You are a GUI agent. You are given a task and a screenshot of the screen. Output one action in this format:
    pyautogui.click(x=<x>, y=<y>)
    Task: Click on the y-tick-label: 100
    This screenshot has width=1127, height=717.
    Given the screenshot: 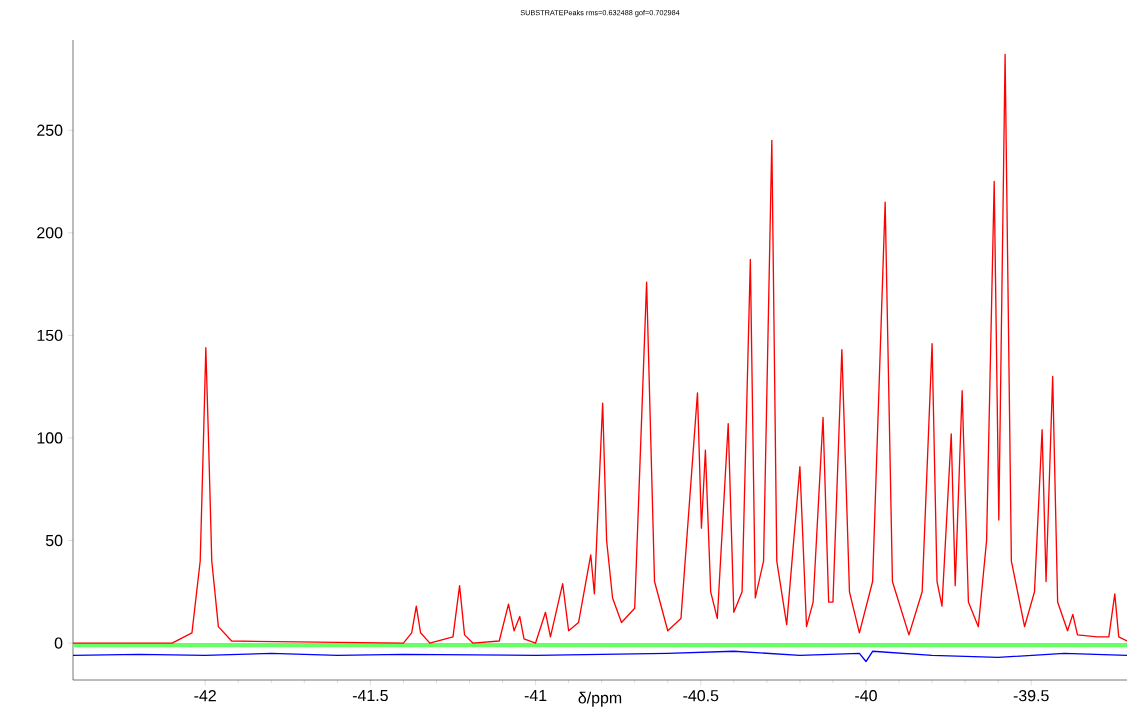 What is the action you would take?
    pyautogui.click(x=50, y=438)
    